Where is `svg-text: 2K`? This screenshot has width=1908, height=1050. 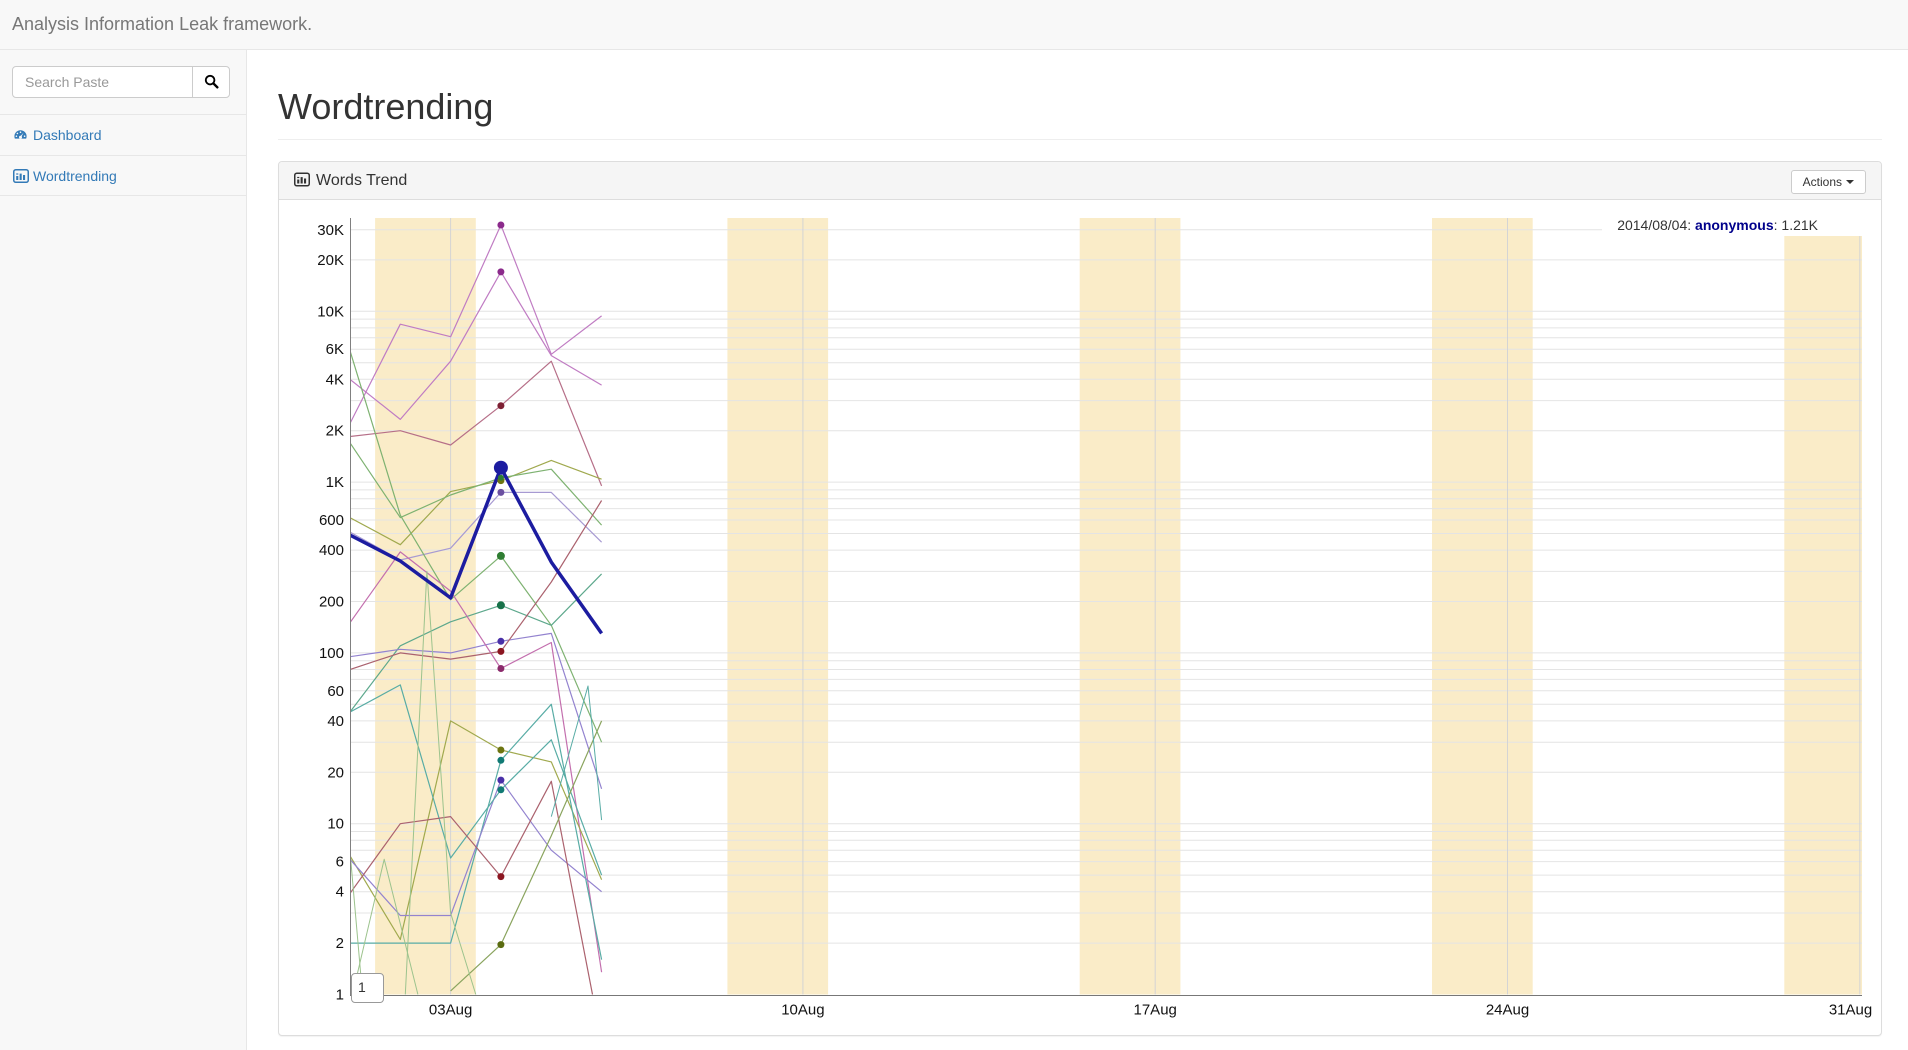 svg-text: 2K is located at coordinates (335, 431).